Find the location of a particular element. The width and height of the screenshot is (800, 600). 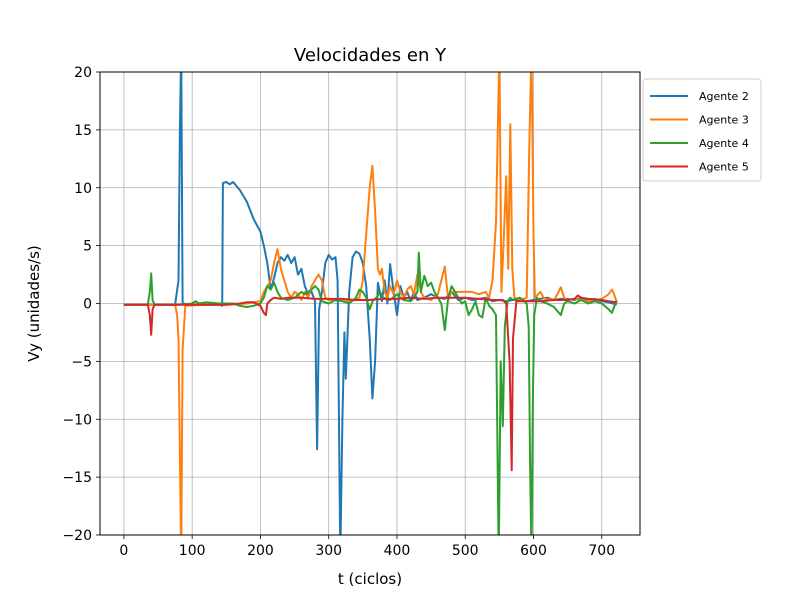

legend-box is located at coordinates (702, 130).